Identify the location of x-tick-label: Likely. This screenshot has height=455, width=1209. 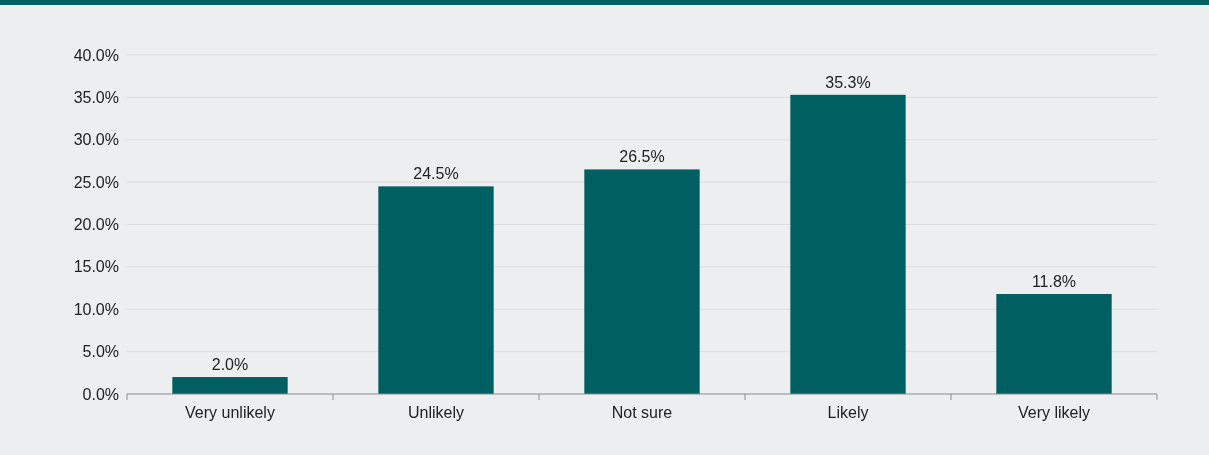
(848, 412).